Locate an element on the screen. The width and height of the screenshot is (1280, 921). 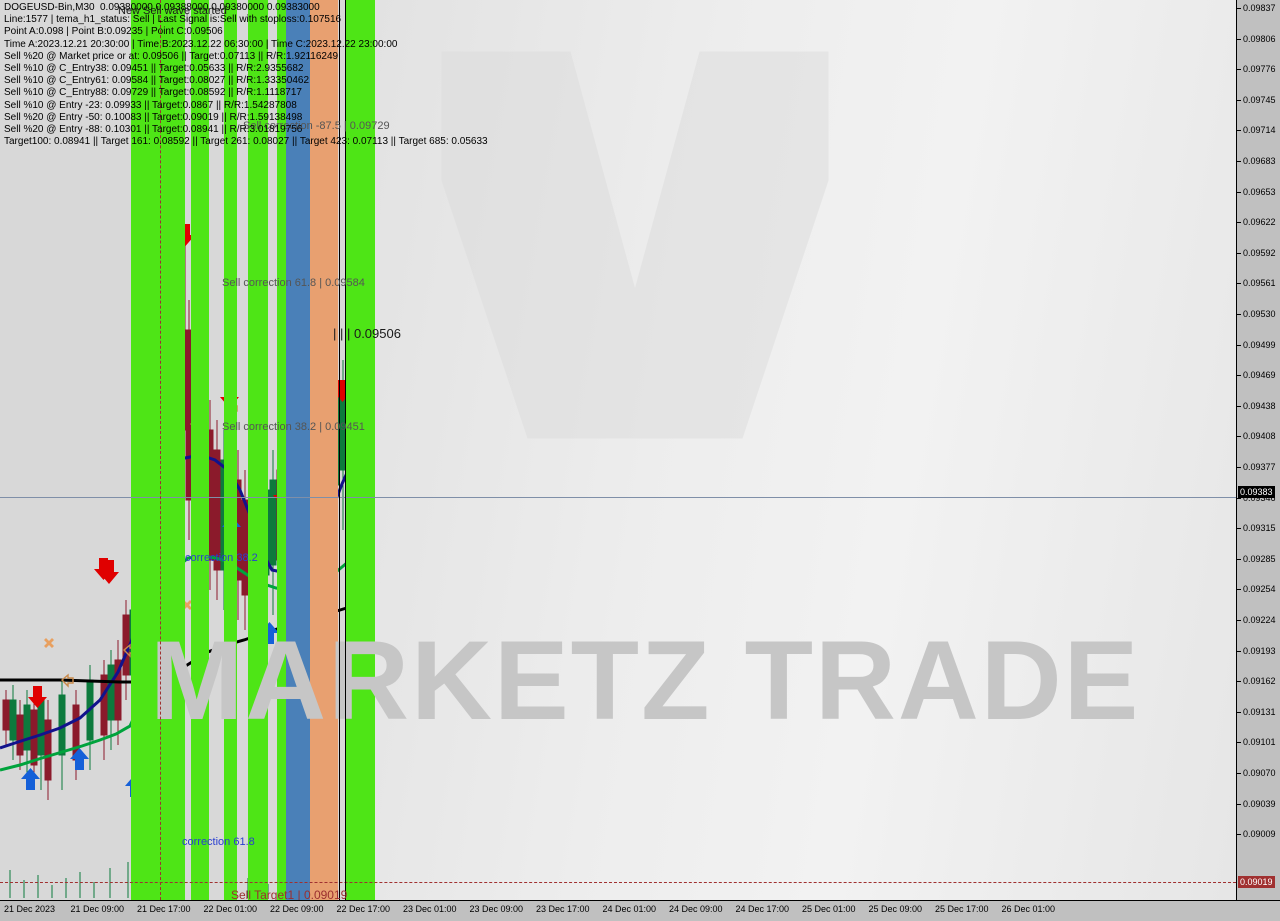
price-tick-label: 0.09469 is located at coordinates (1259, 375).